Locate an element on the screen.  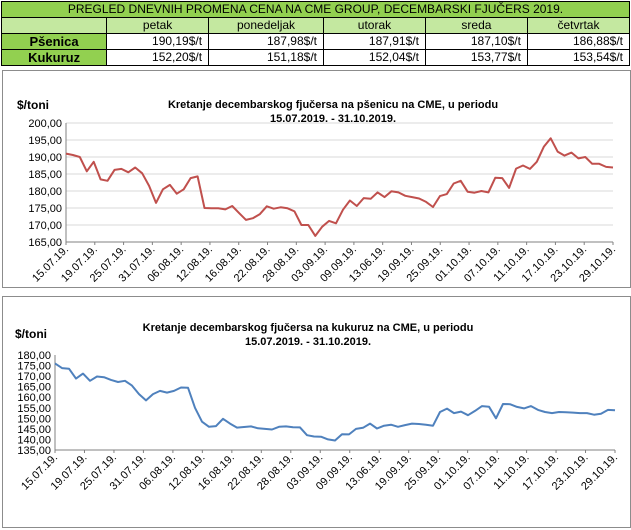
wheat-y-tick-label: 185,00 is located at coordinates (45, 175).